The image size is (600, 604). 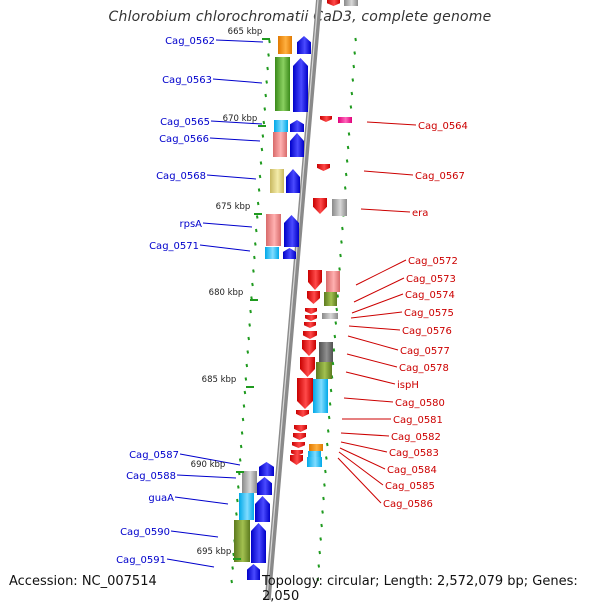 I want to click on right-gene-label: Cag_0585, so click(x=410, y=486).